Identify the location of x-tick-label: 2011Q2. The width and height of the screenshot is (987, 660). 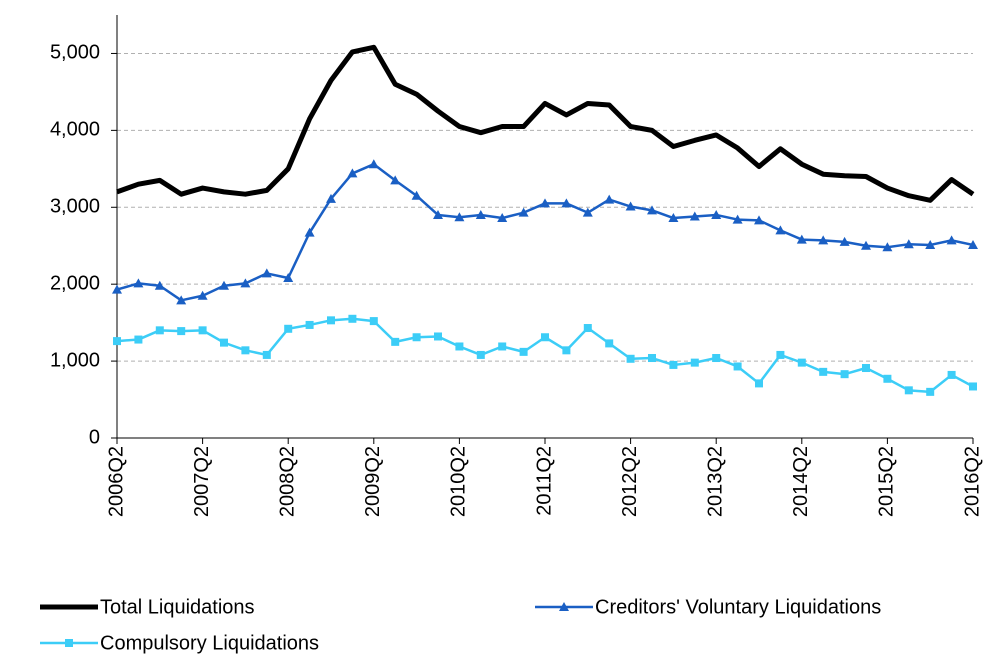
(544, 481).